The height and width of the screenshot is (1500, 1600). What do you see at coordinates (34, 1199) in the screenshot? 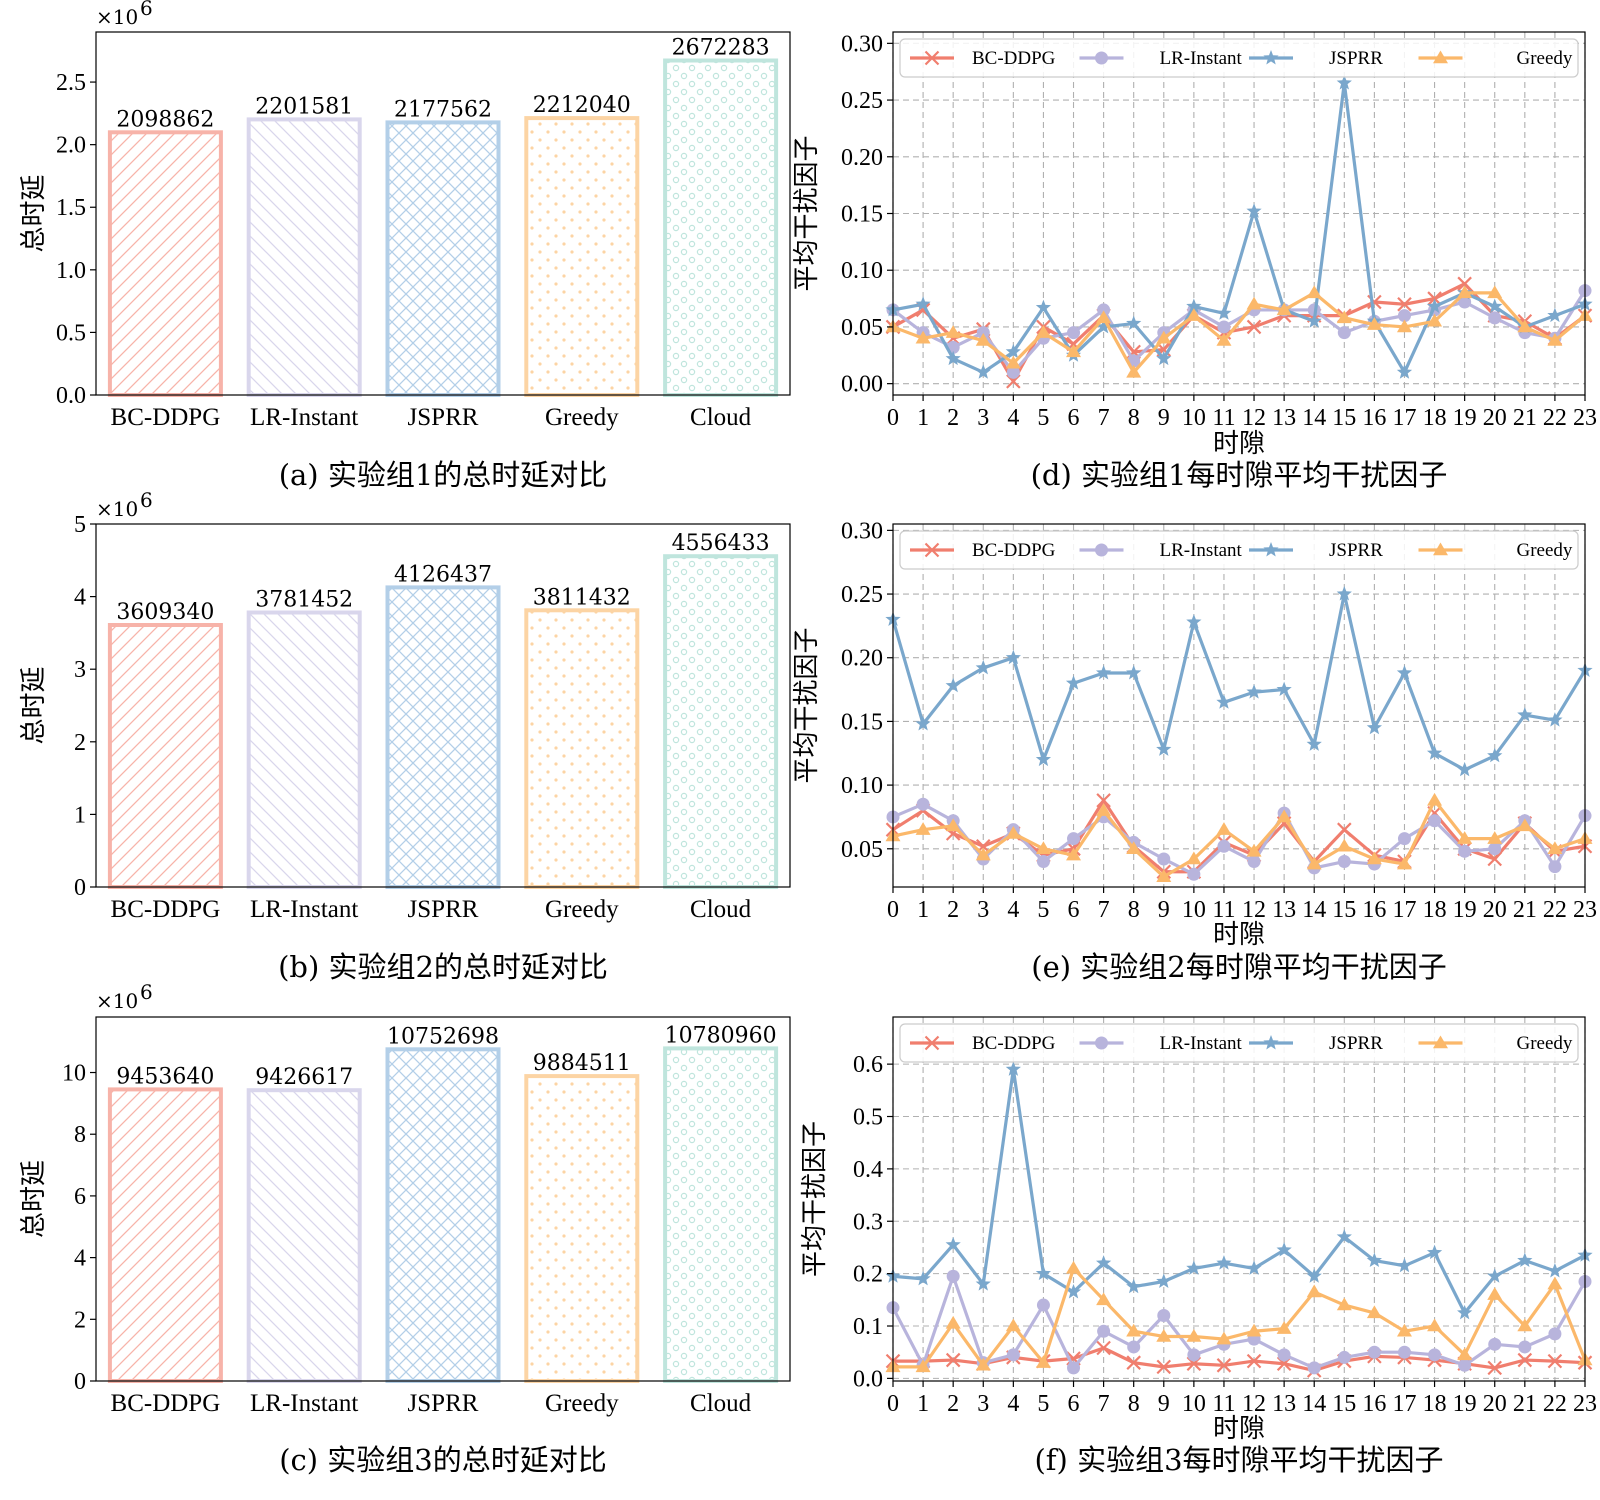
I see `y-axis-label: 总时延` at bounding box center [34, 1199].